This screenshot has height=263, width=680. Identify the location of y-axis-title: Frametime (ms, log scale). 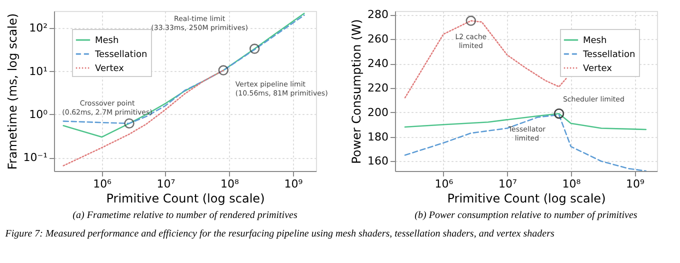
(12, 91).